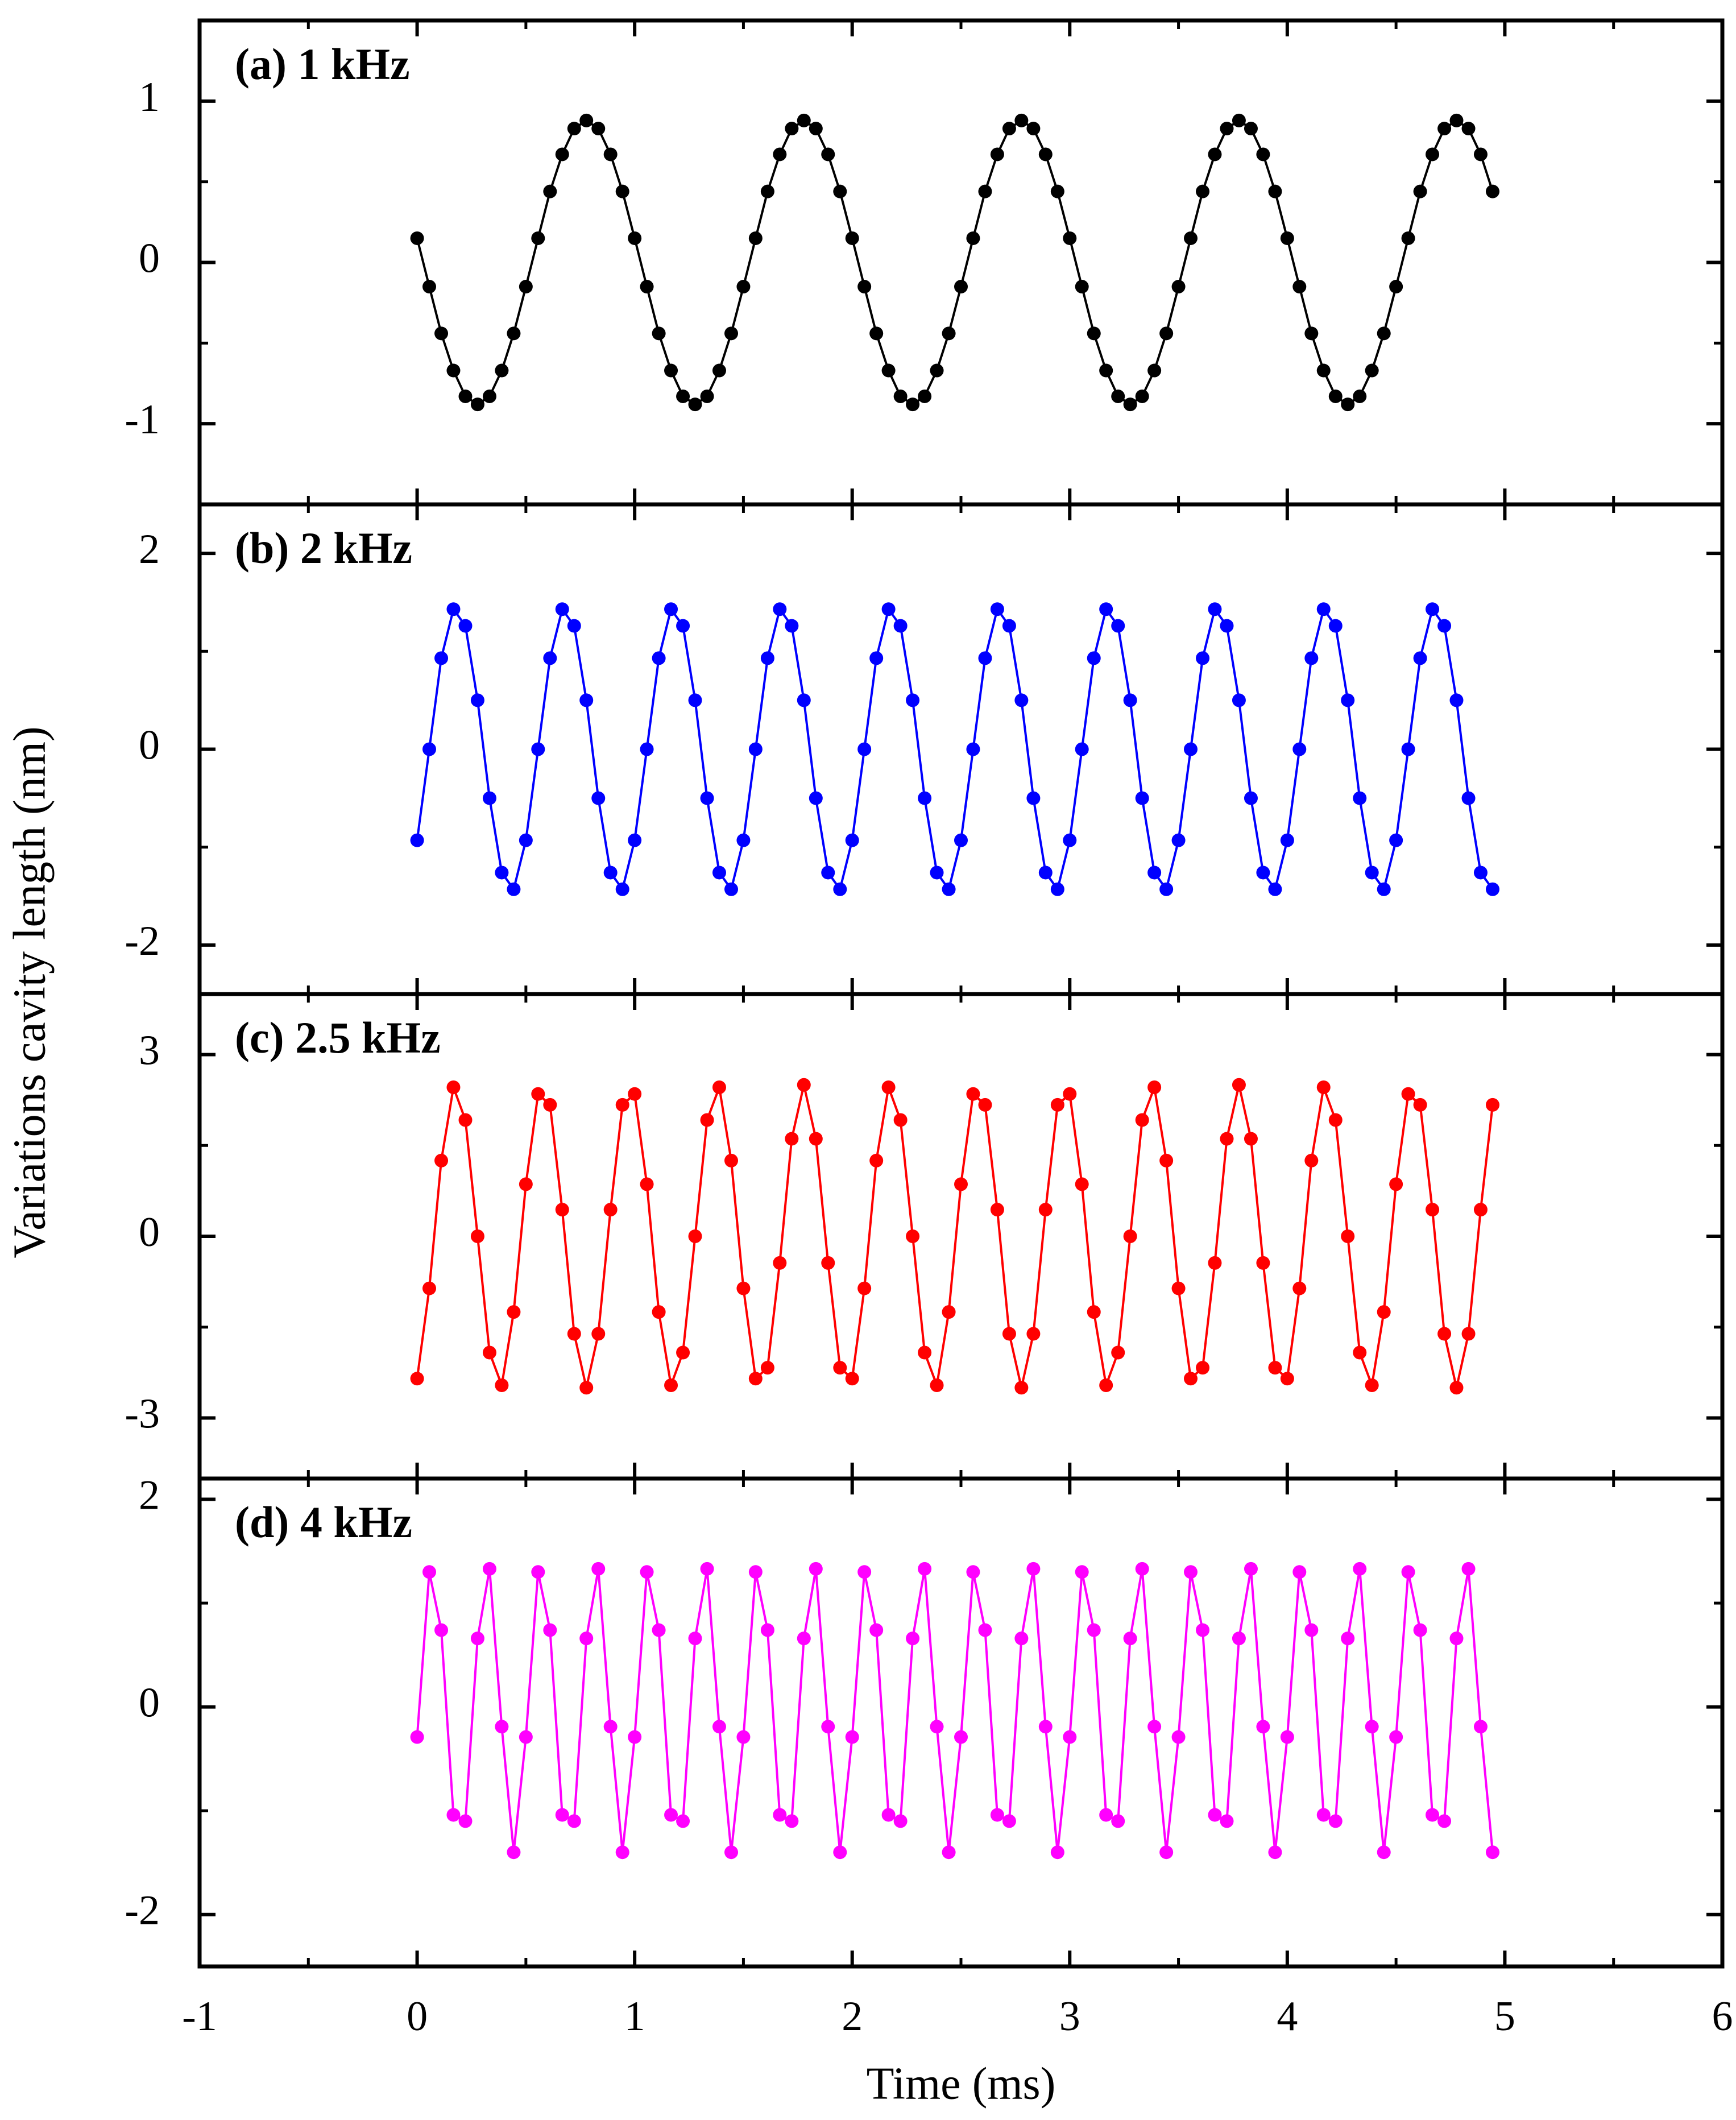  I want to click on y-tick-label: -2, so click(142, 1911).